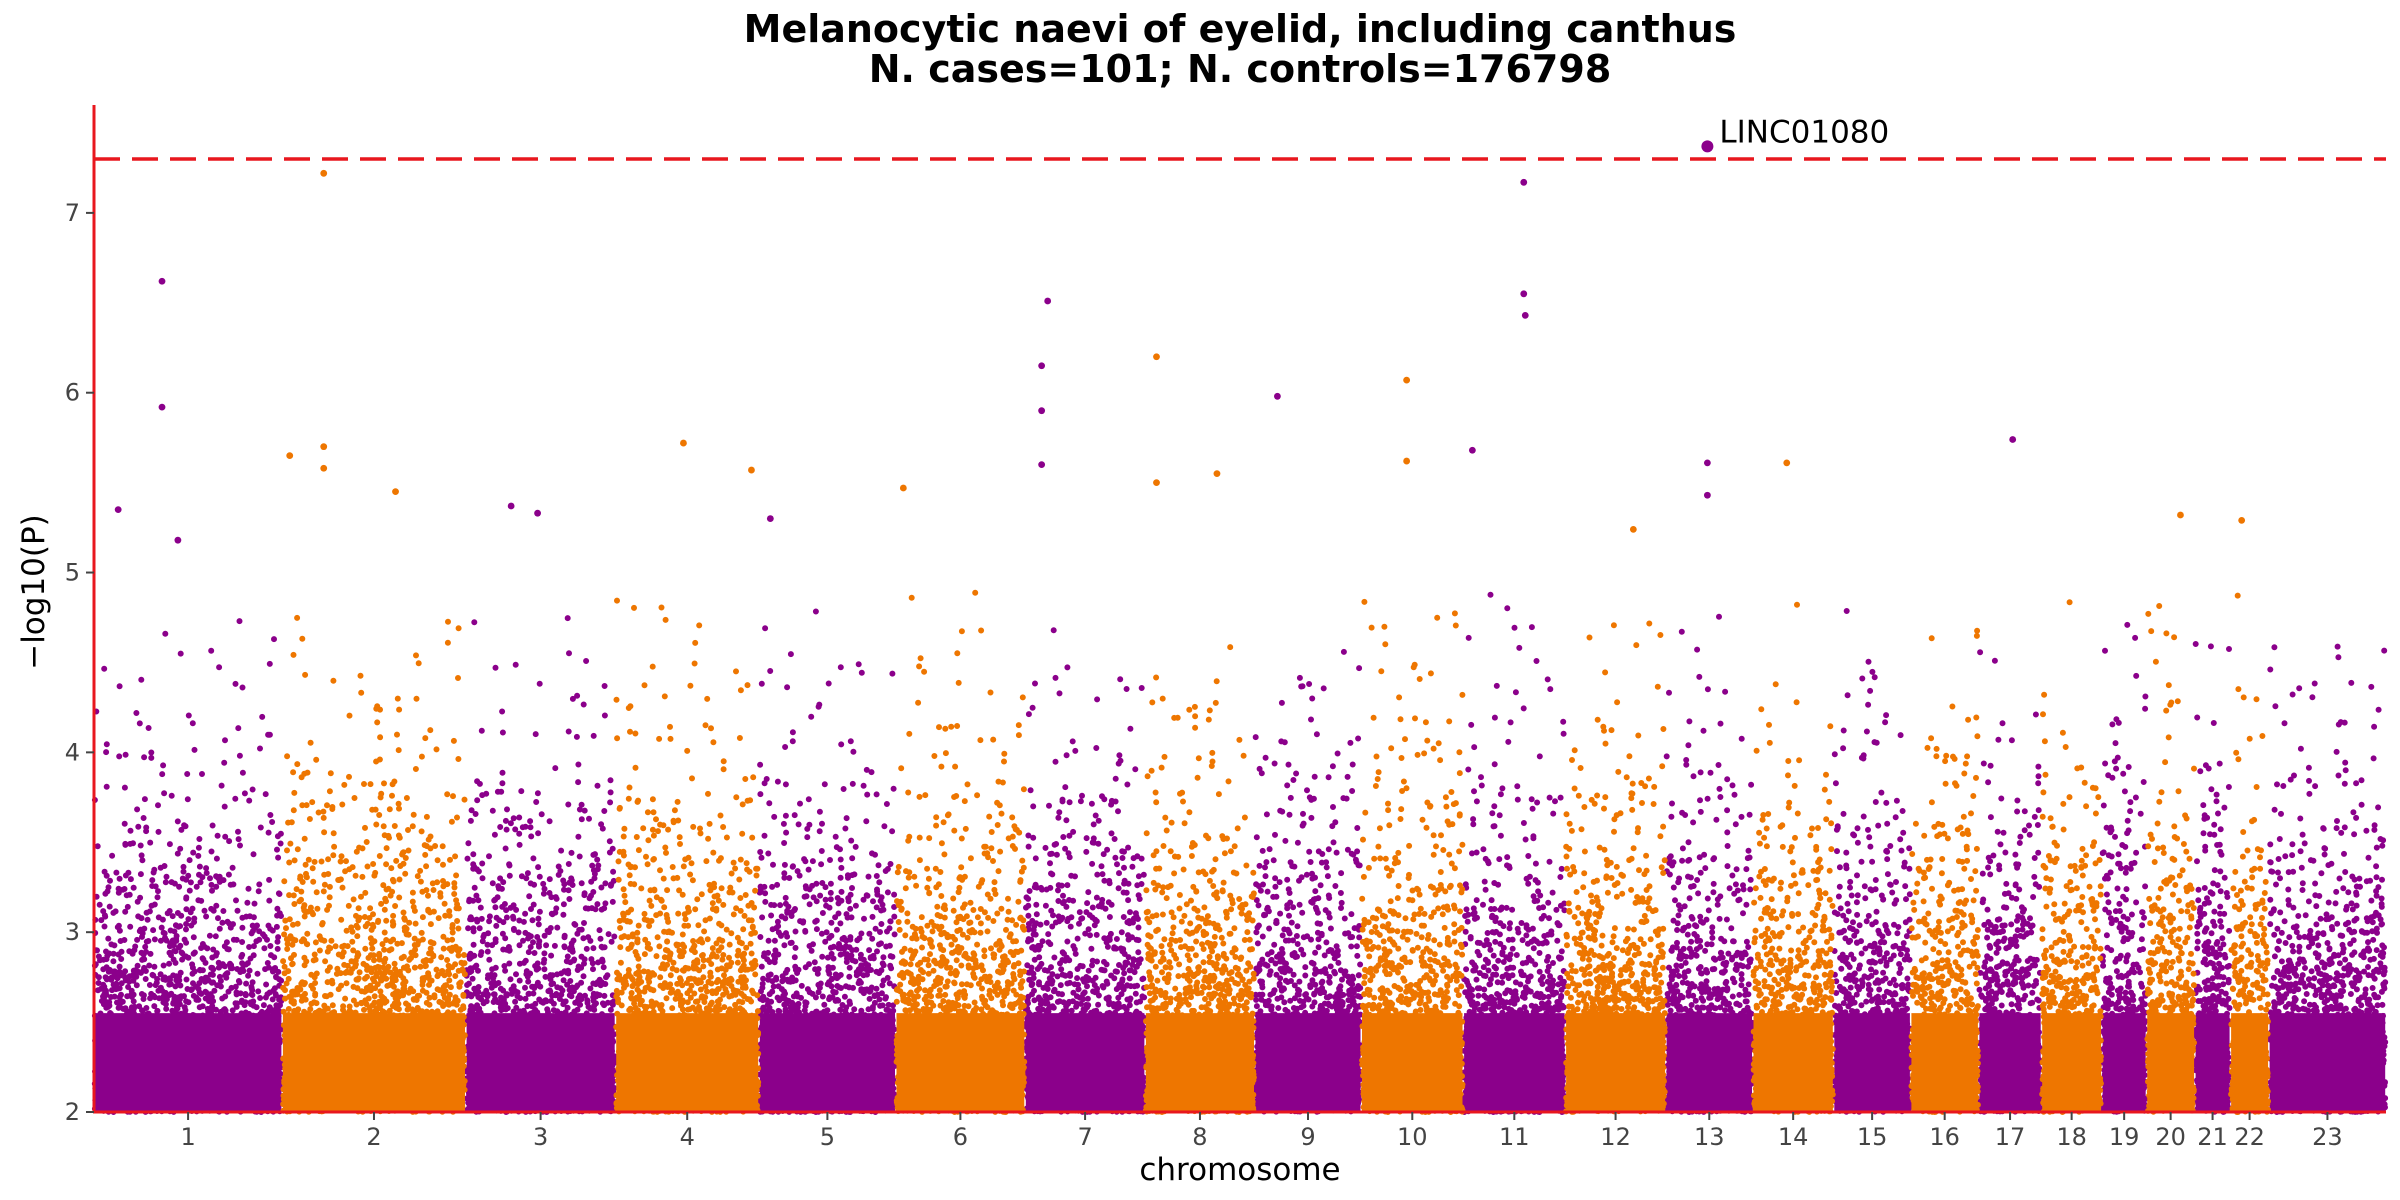  I want to click on y-axis-label: −log10(P), so click(34, 592).